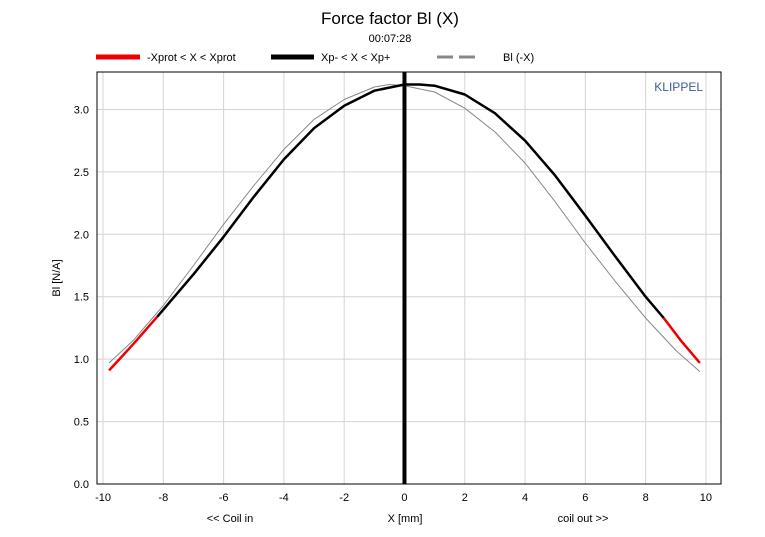 Image resolution: width=765 pixels, height=537 pixels. Describe the element at coordinates (681, 340) in the screenshot. I see `series-line-xprot-right` at that location.